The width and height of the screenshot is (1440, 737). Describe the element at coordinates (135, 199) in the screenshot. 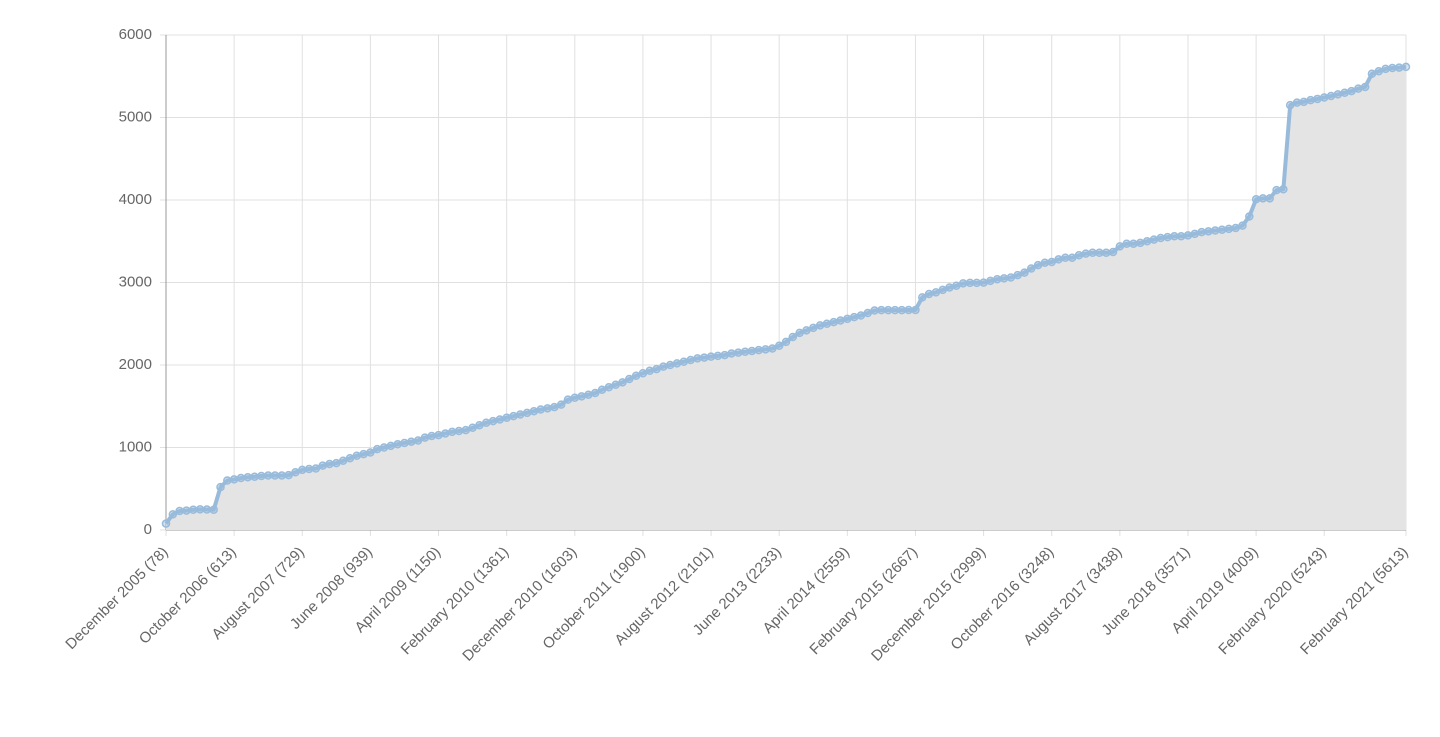

I see `y-tick-label: 4000` at that location.